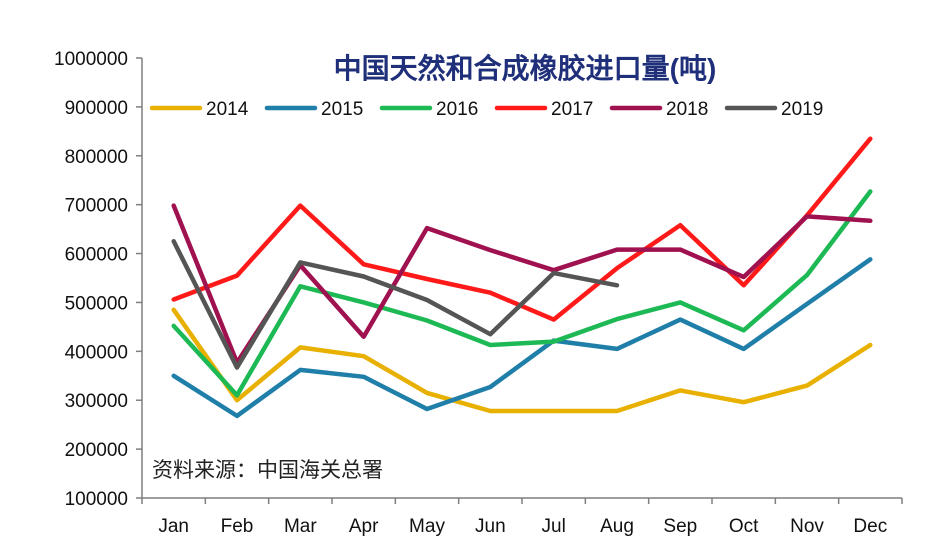 This screenshot has height=554, width=926. I want to click on x-tick-label: Mar, so click(300, 526).